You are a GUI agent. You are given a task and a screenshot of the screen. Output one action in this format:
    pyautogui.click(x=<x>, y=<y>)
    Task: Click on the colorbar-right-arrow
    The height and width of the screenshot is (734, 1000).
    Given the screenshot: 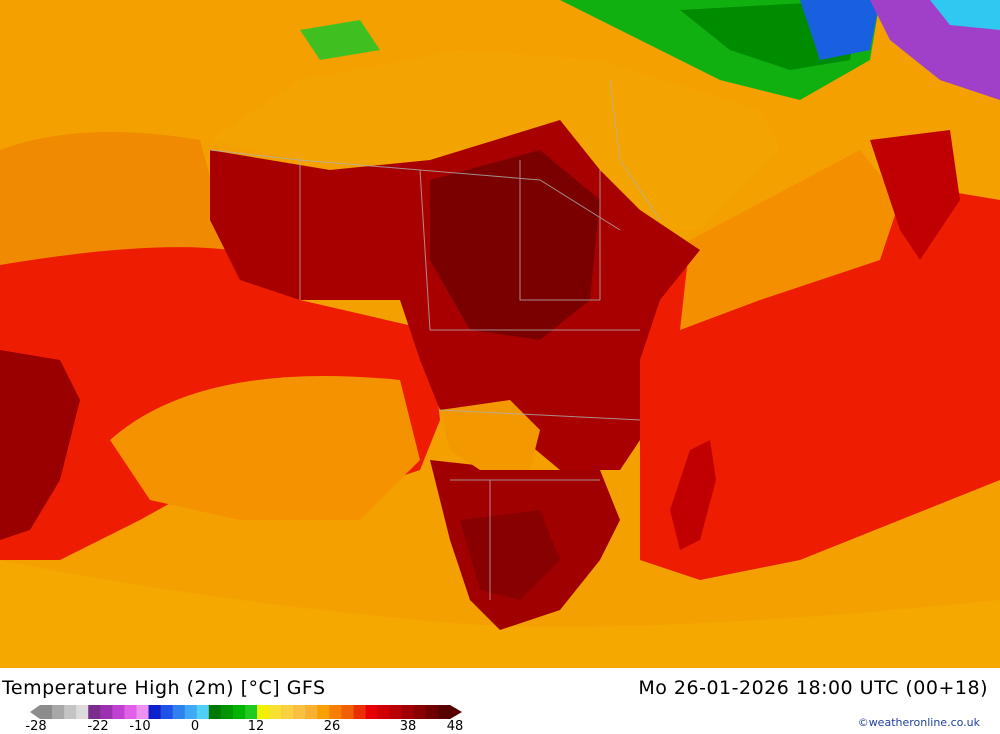 What is the action you would take?
    pyautogui.click(x=456, y=712)
    